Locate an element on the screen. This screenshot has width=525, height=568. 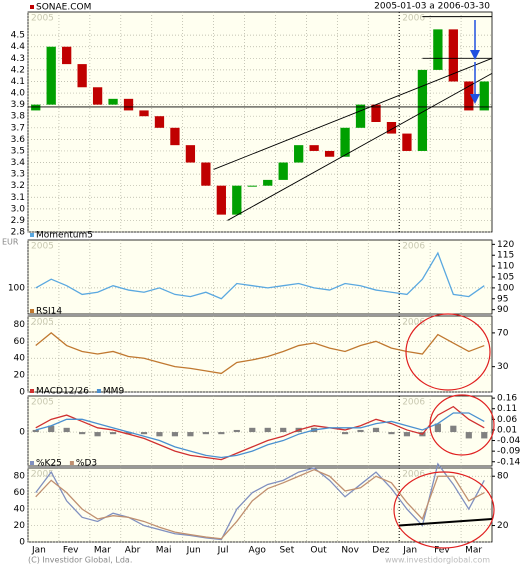
arrow-head is located at coordinates (475, 99).